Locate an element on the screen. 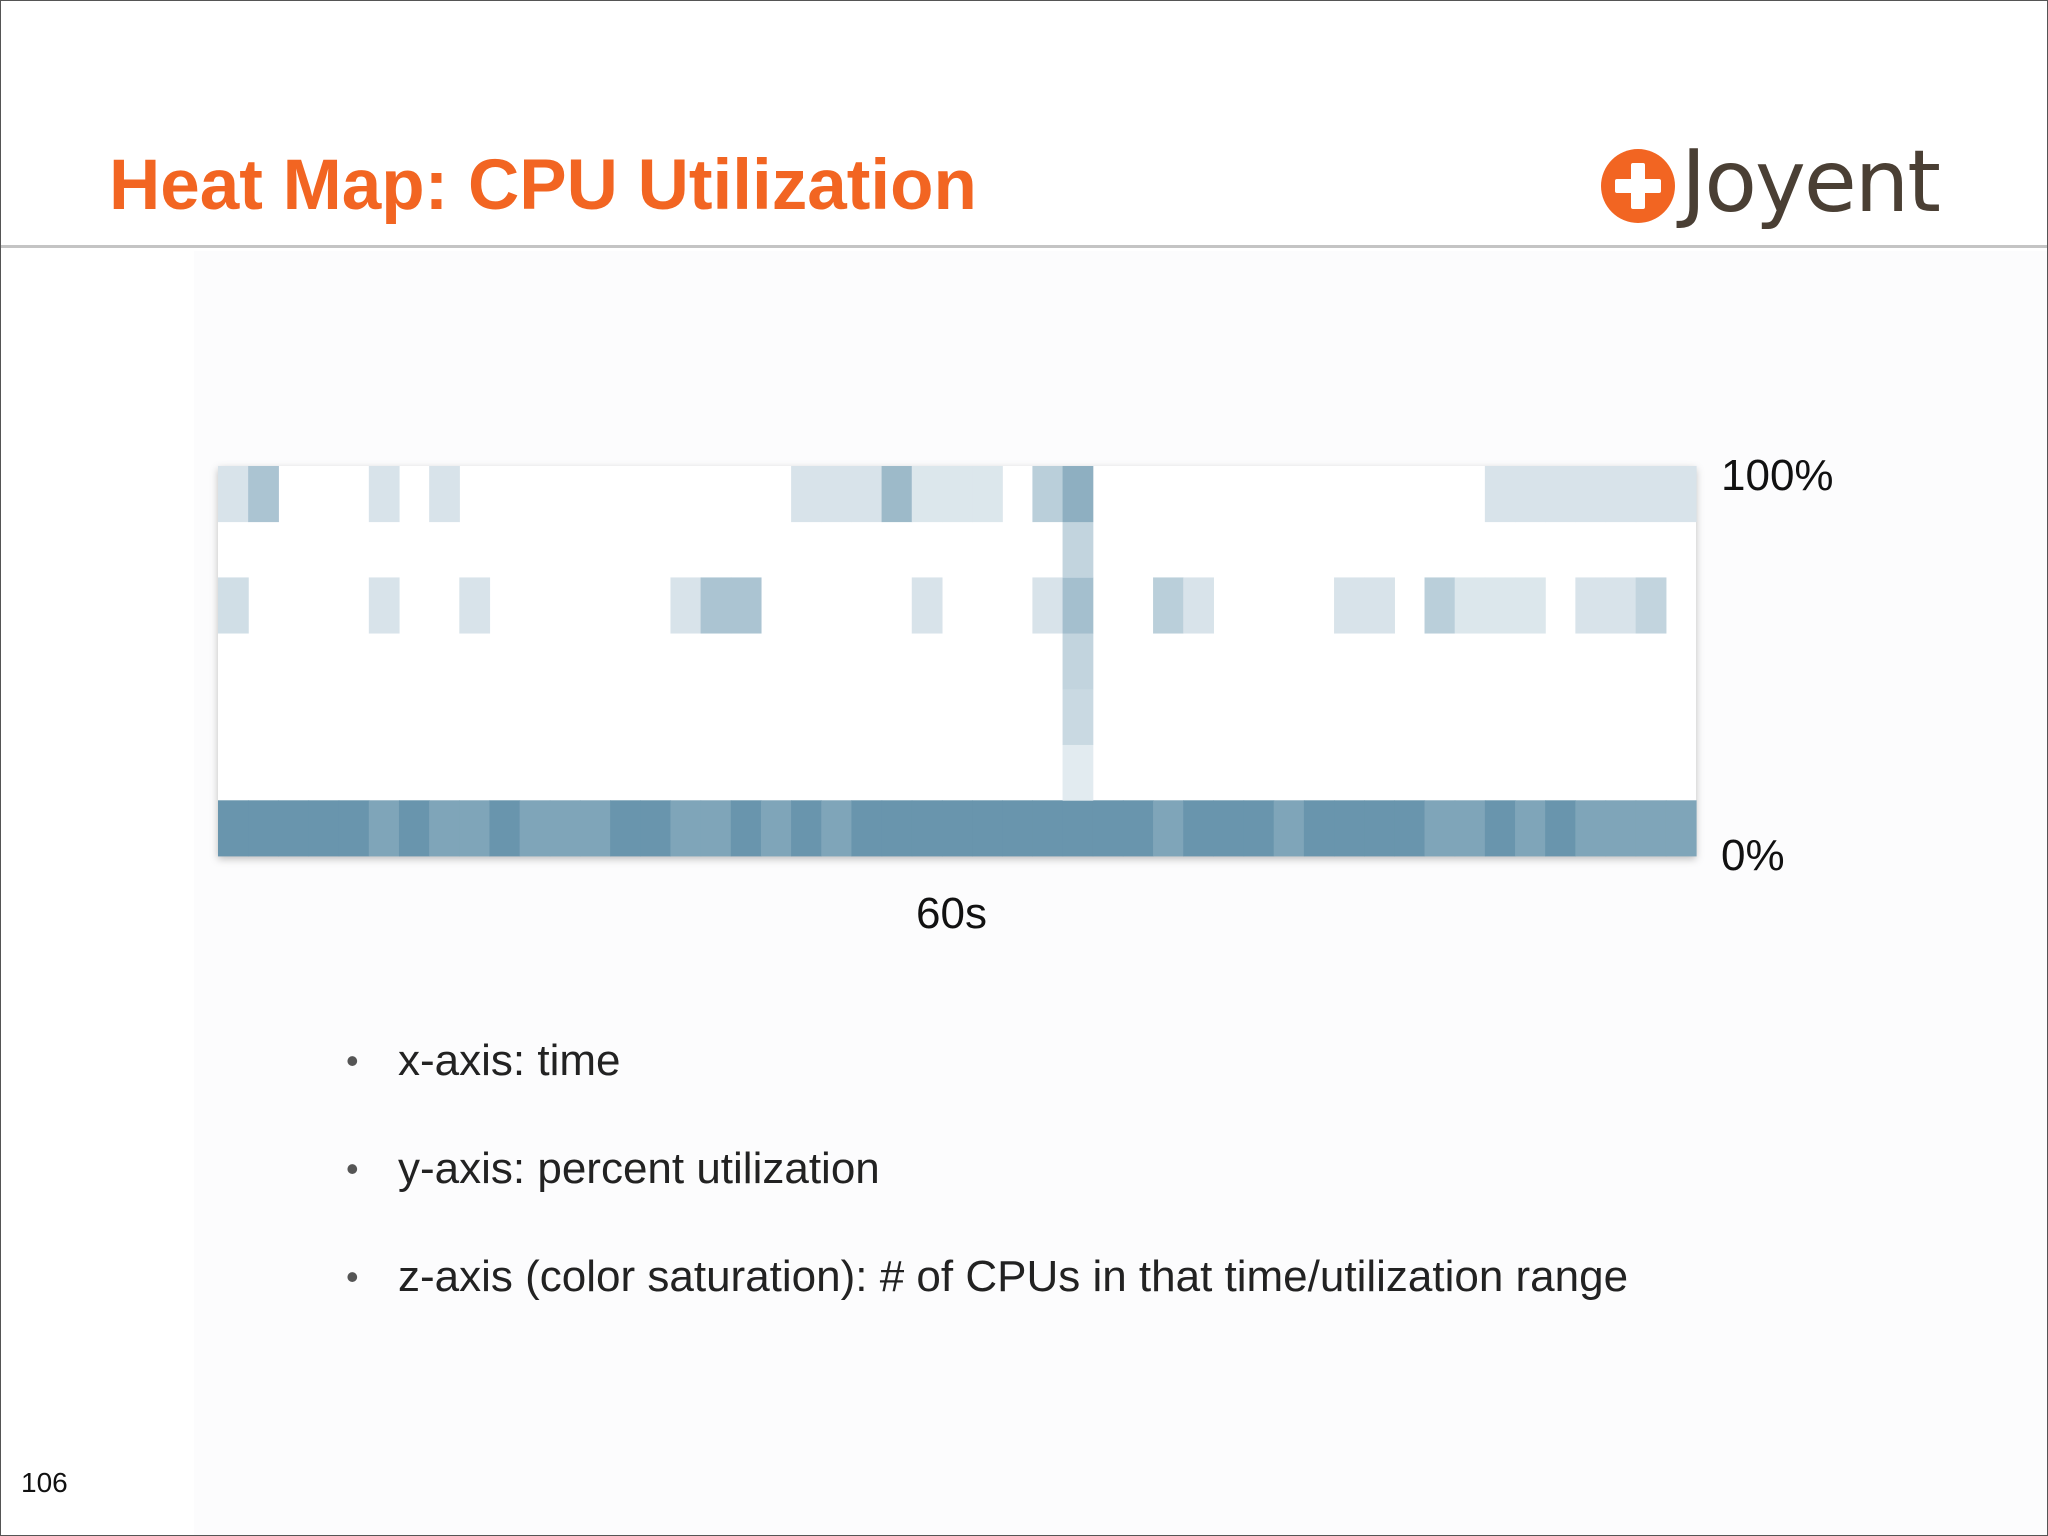 Image resolution: width=2048 pixels, height=1536 pixels. bullet-text: x-axis: time is located at coordinates (509, 1060).